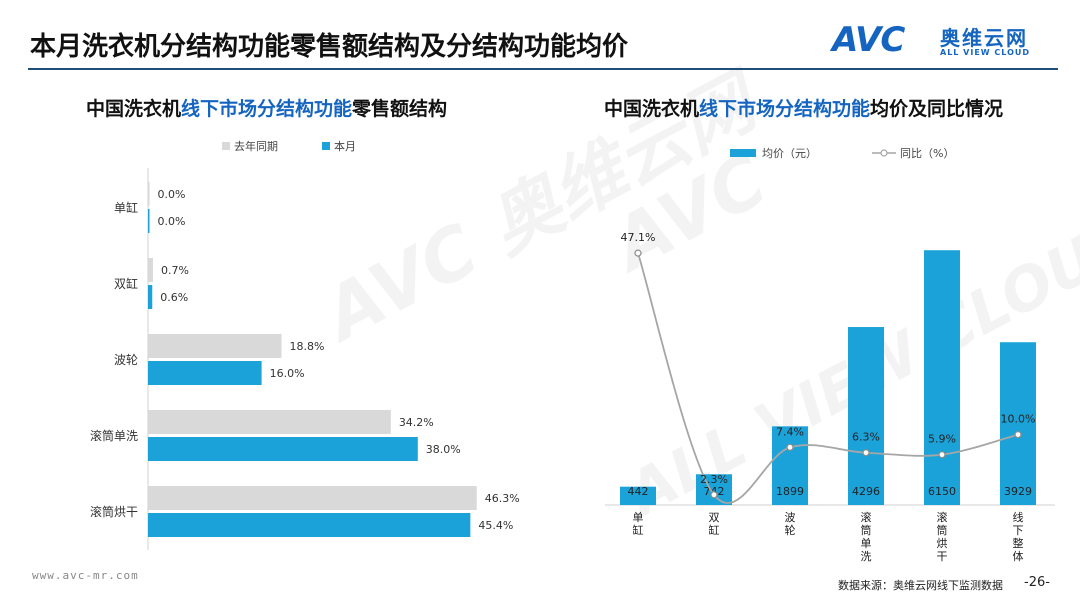 The image size is (1080, 608). I want to click on bar-value-label: 1899, so click(790, 491).